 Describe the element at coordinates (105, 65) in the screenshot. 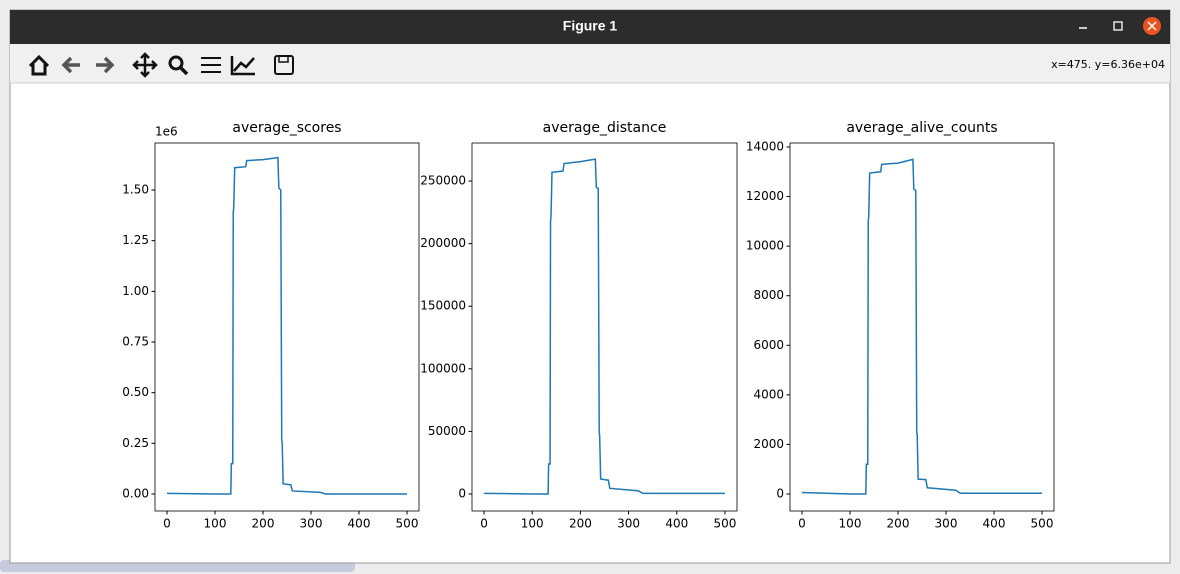

I see `forward-button` at that location.